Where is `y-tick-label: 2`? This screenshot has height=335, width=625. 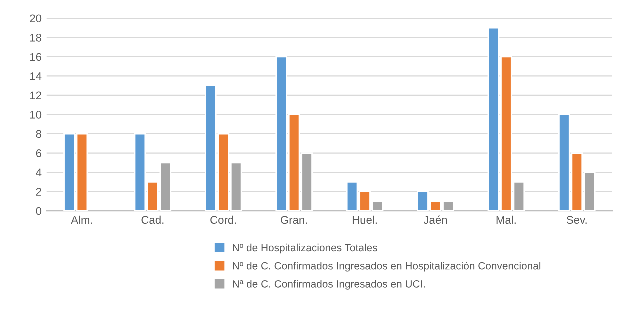
y-tick-label: 2 is located at coordinates (39, 192).